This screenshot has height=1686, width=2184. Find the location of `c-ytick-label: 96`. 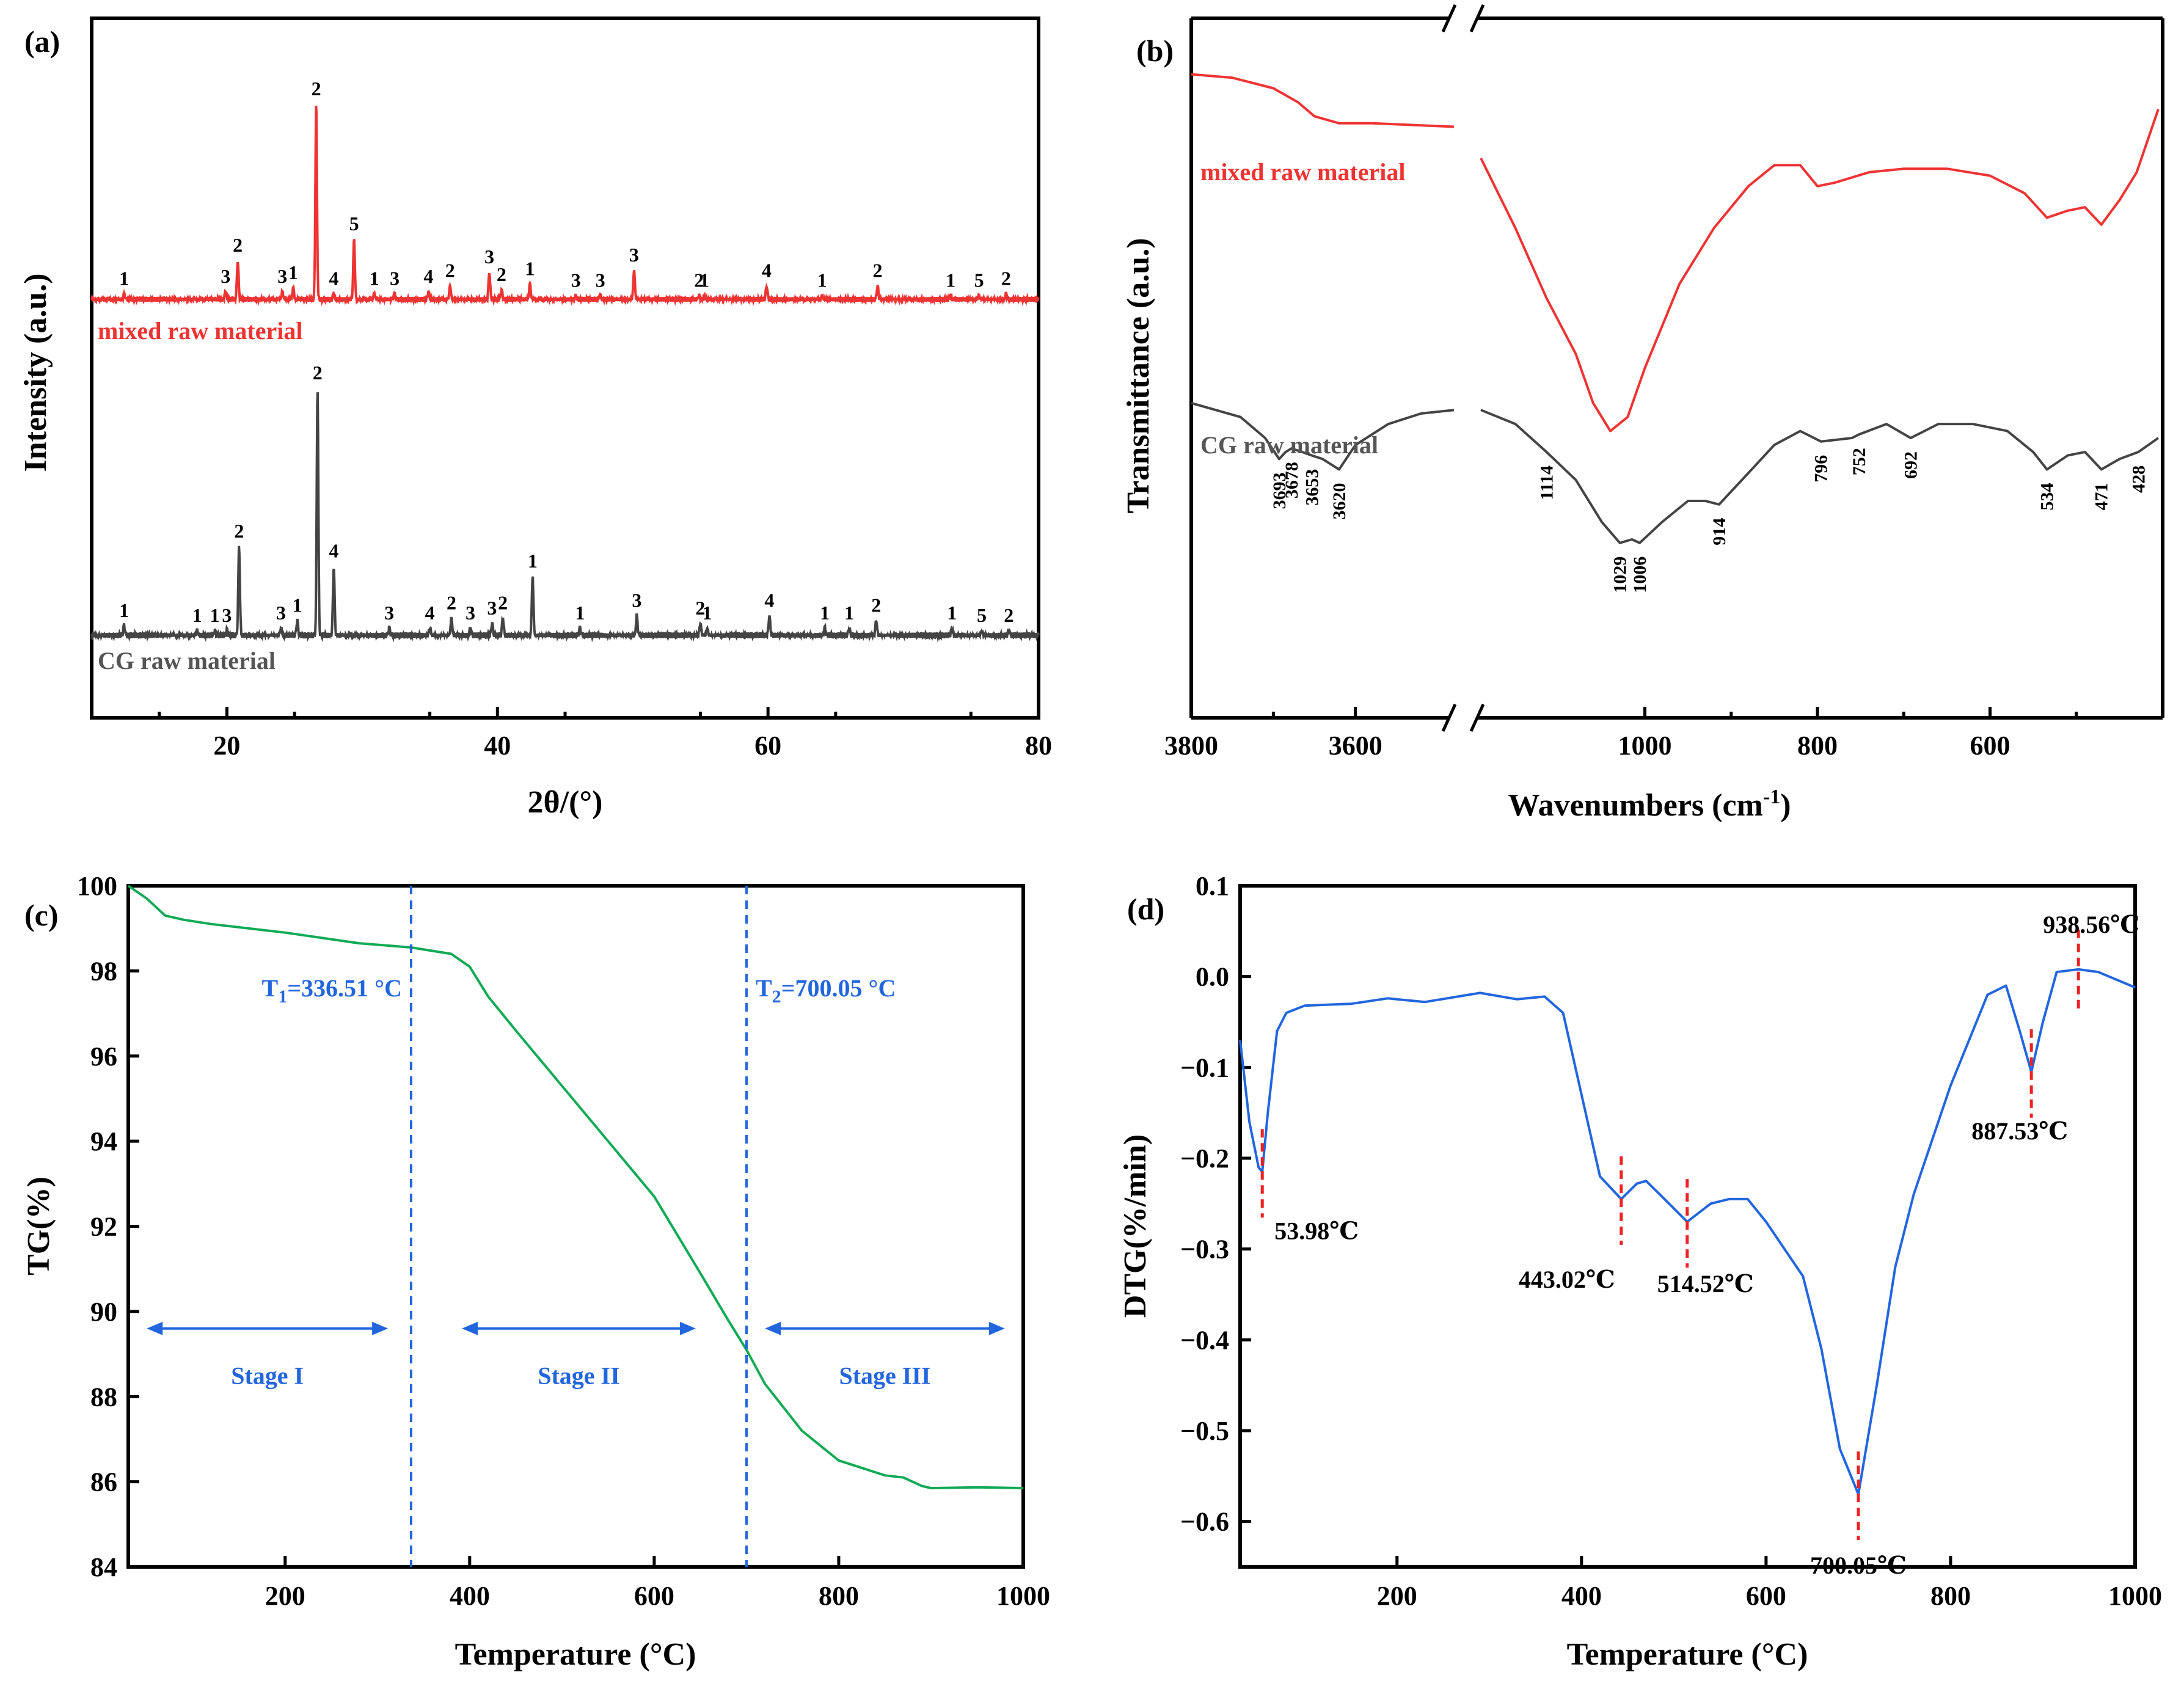

c-ytick-label: 96 is located at coordinates (104, 1056).